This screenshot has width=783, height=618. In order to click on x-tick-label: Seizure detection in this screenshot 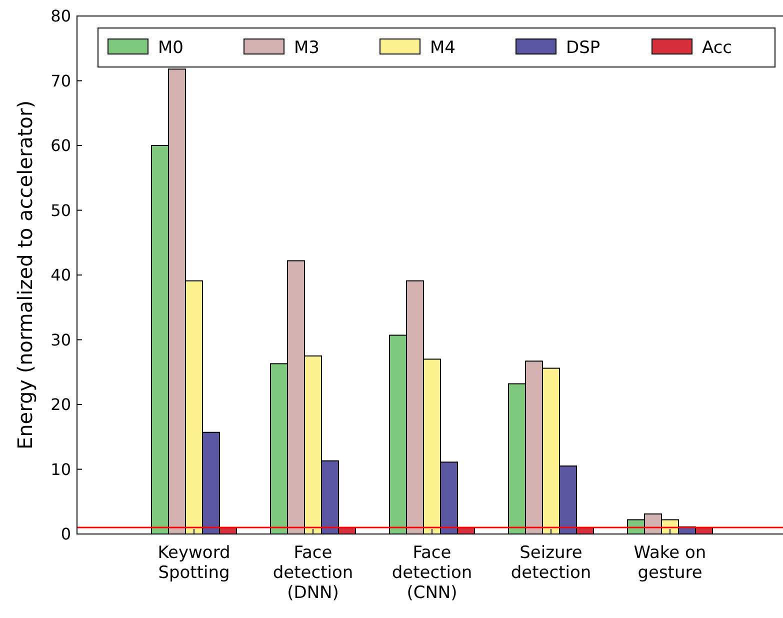, I will do `click(551, 563)`.